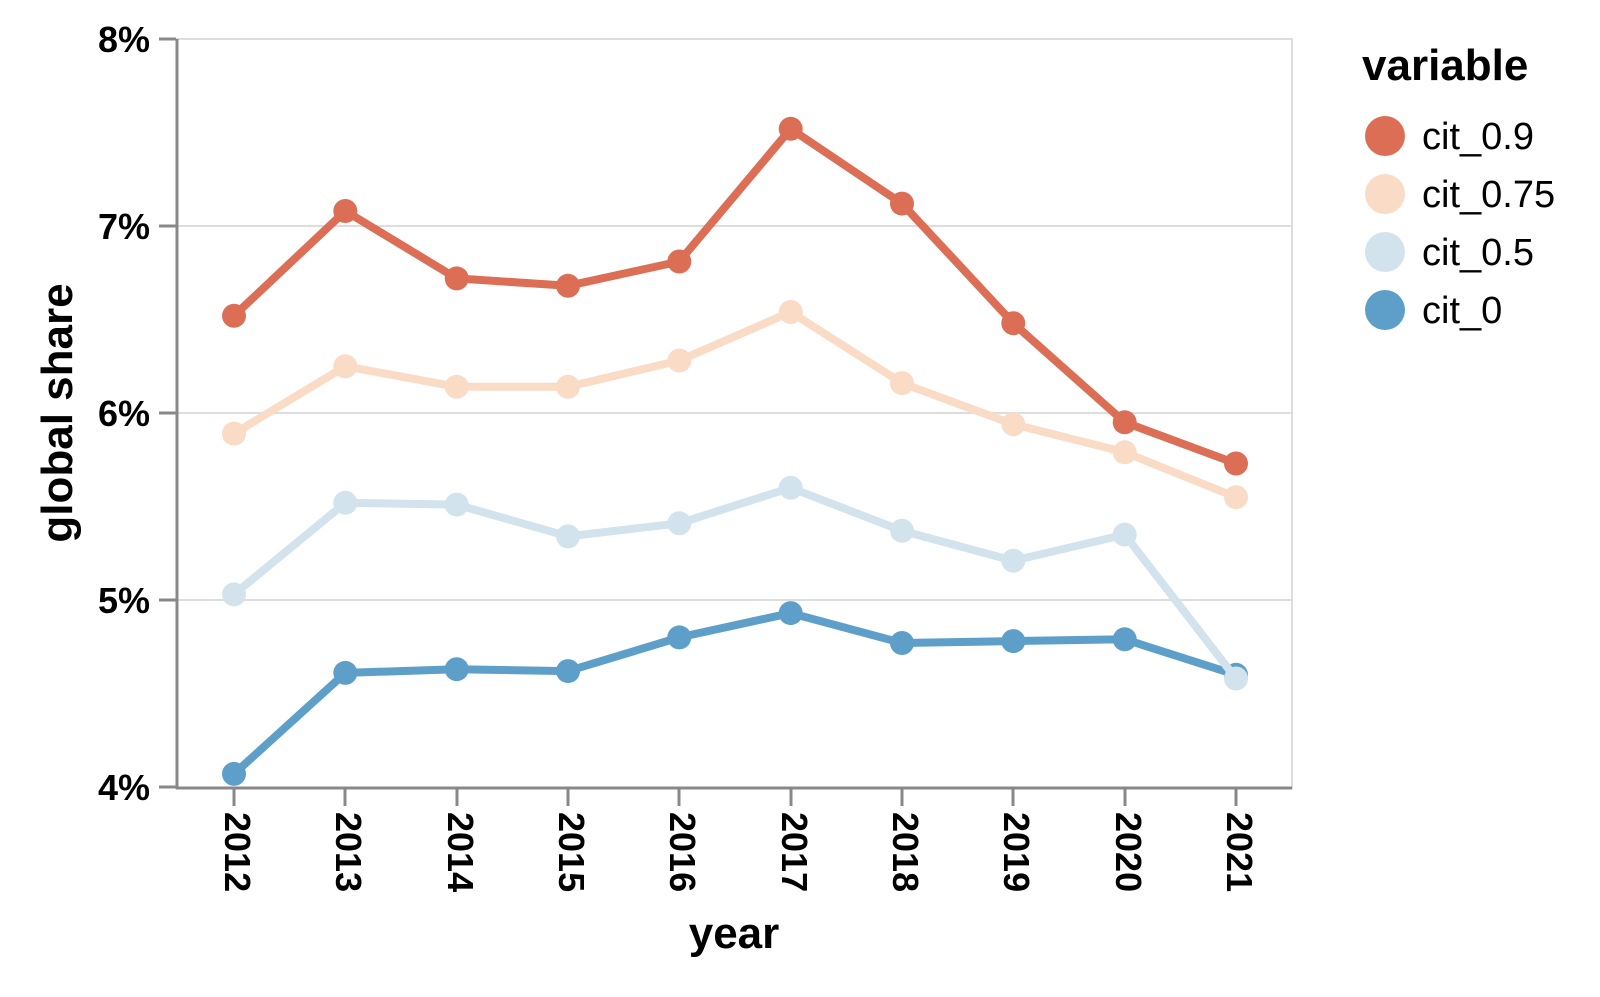 The image size is (1600, 997). Describe the element at coordinates (735, 693) in the screenshot. I see `cit_0-line` at that location.